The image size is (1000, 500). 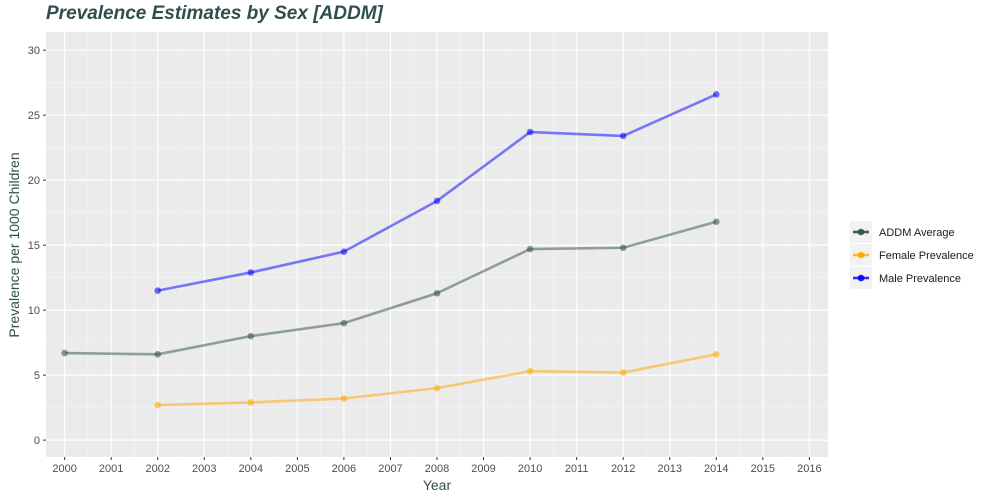 I want to click on y-axis-ticks: 0 5 10 15 20 25 30, so click(x=37, y=246).